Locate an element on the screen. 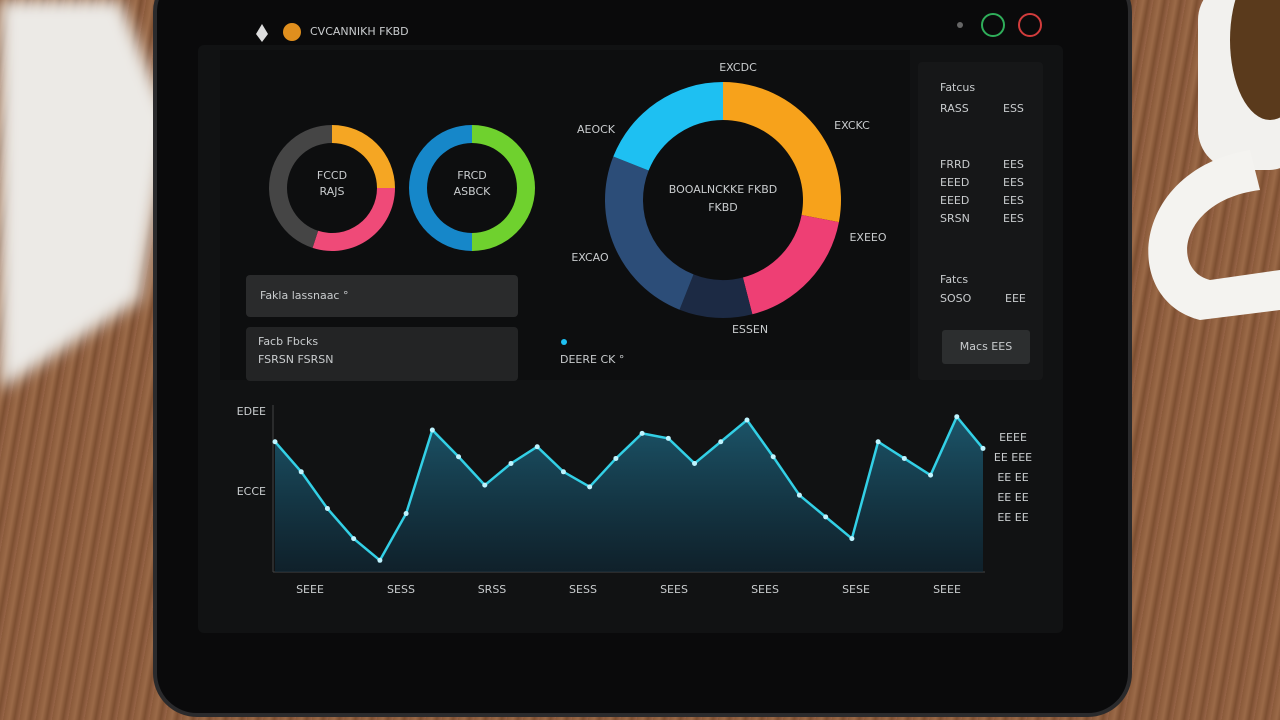 This screenshot has width=1280, height=720. donut-center: BOOALNCKKE FKBD is located at coordinates (723, 189).